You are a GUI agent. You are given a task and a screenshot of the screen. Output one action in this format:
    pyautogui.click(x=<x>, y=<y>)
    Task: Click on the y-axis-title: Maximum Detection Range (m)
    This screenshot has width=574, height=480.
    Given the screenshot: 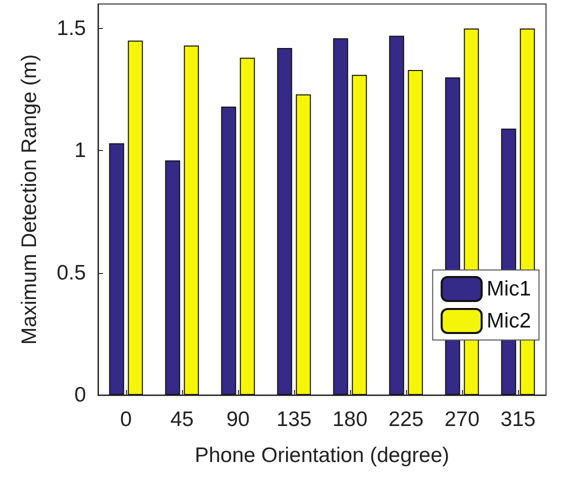 What is the action you would take?
    pyautogui.click(x=29, y=199)
    